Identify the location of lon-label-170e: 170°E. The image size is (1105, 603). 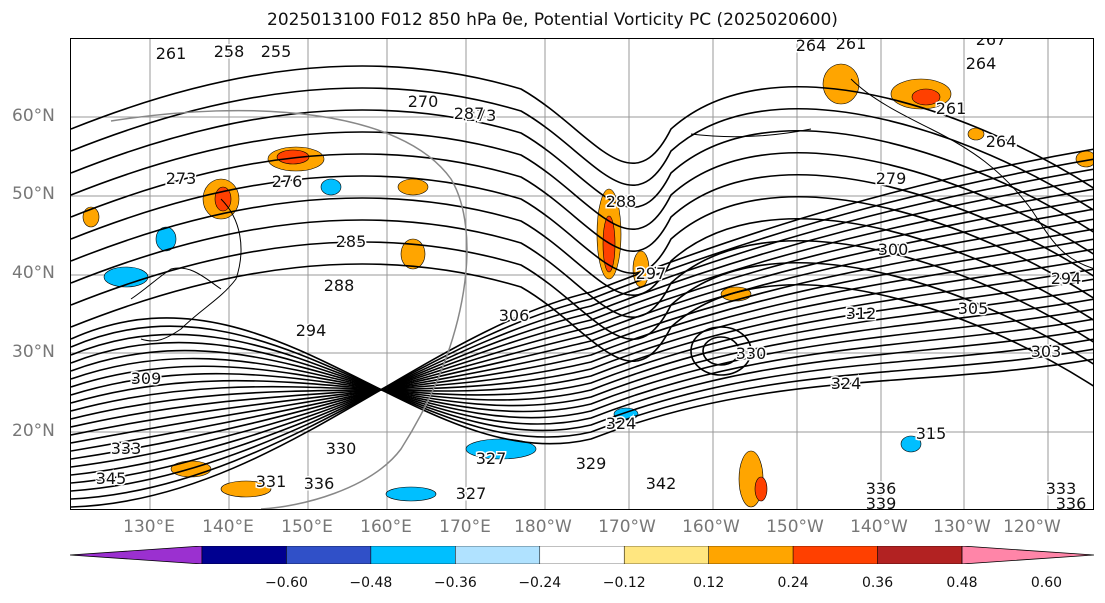
(465, 527).